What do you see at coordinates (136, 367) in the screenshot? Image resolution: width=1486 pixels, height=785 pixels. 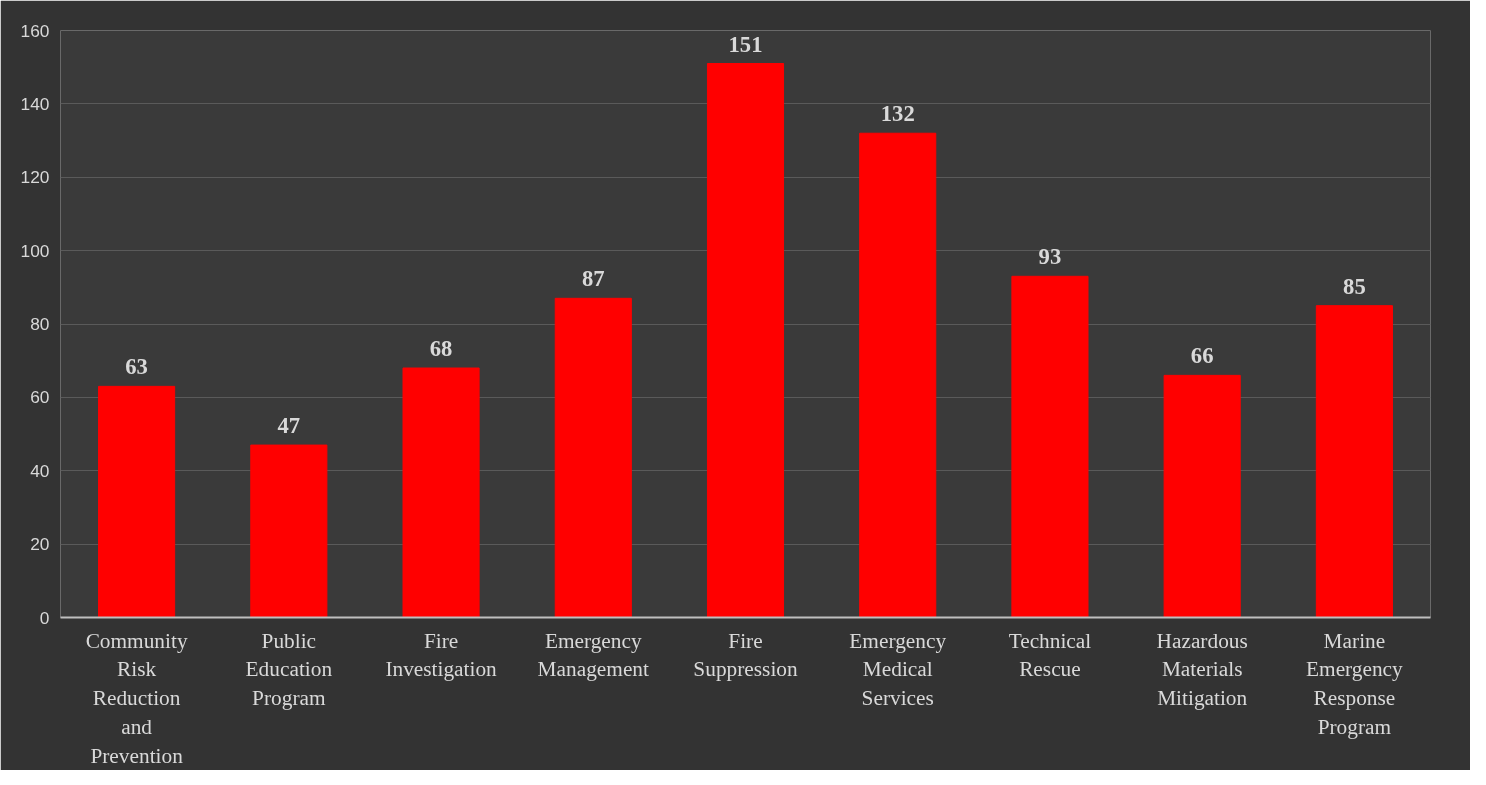 I see `data-label: 63` at bounding box center [136, 367].